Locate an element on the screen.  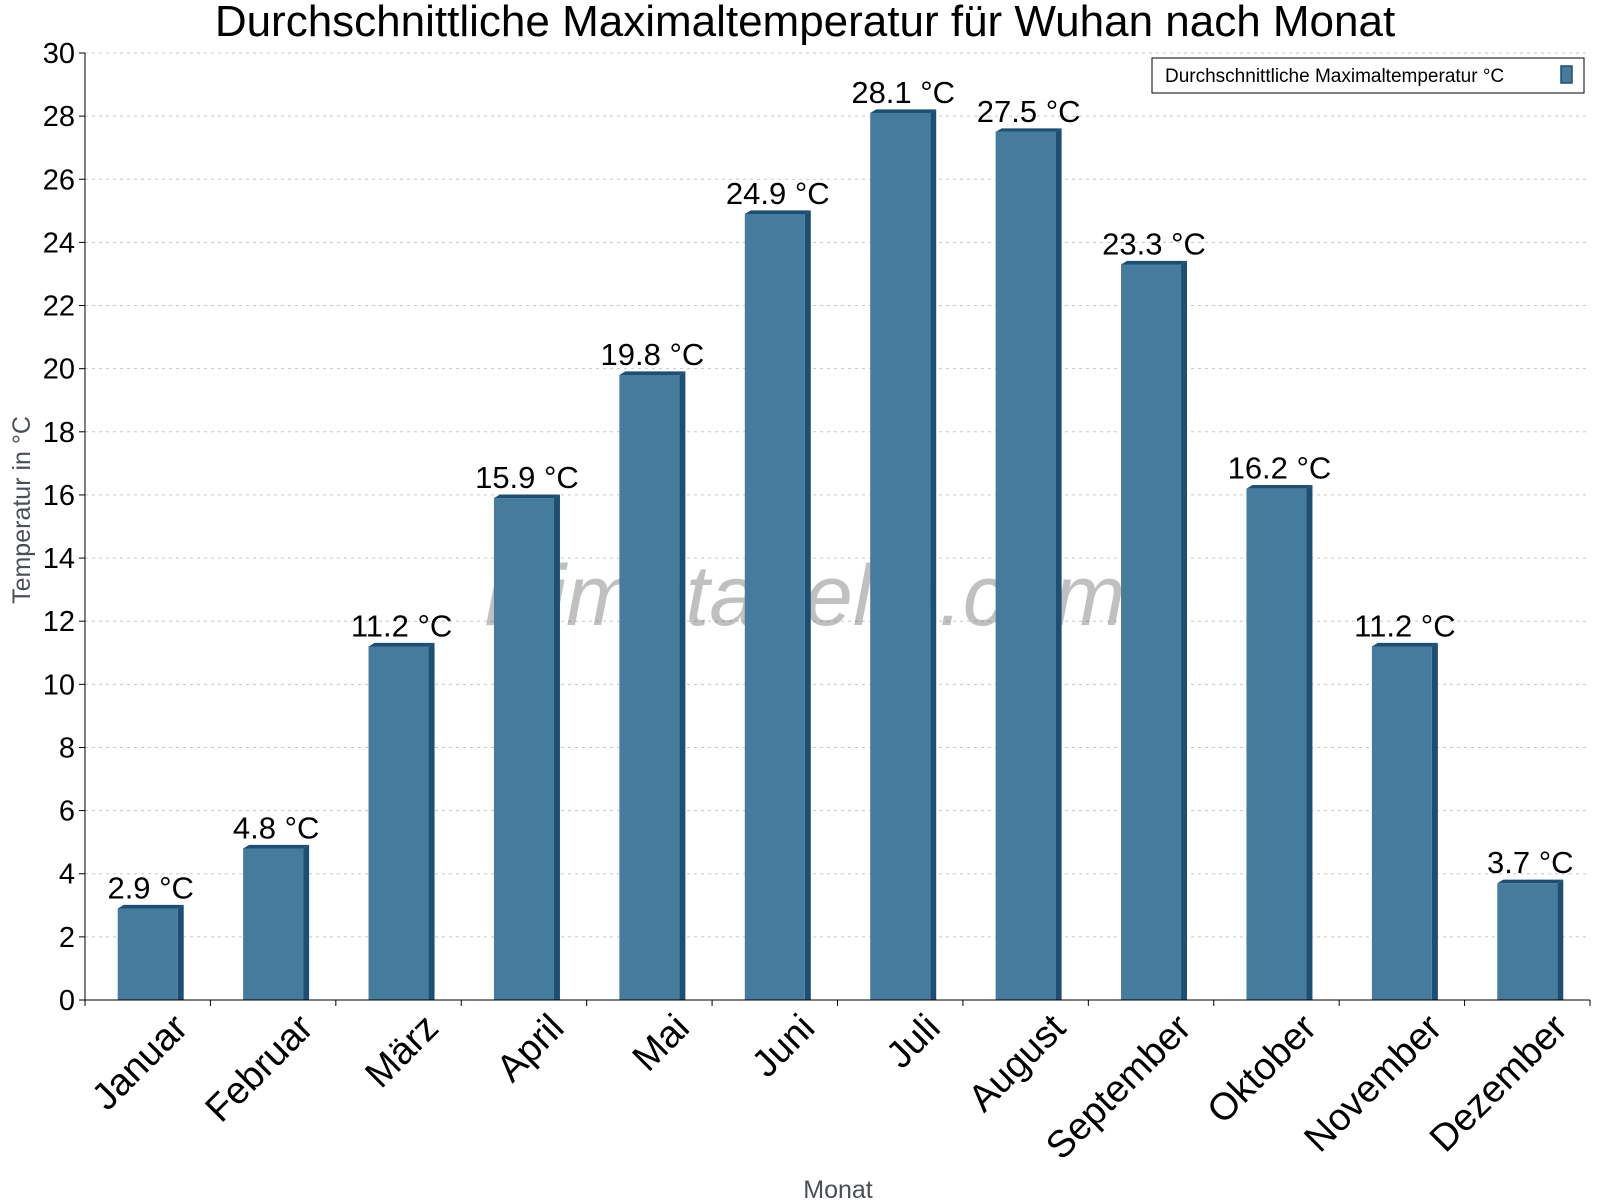
legend: Durchschnittliche Maximaltemperatur °C is located at coordinates (1368, 75).